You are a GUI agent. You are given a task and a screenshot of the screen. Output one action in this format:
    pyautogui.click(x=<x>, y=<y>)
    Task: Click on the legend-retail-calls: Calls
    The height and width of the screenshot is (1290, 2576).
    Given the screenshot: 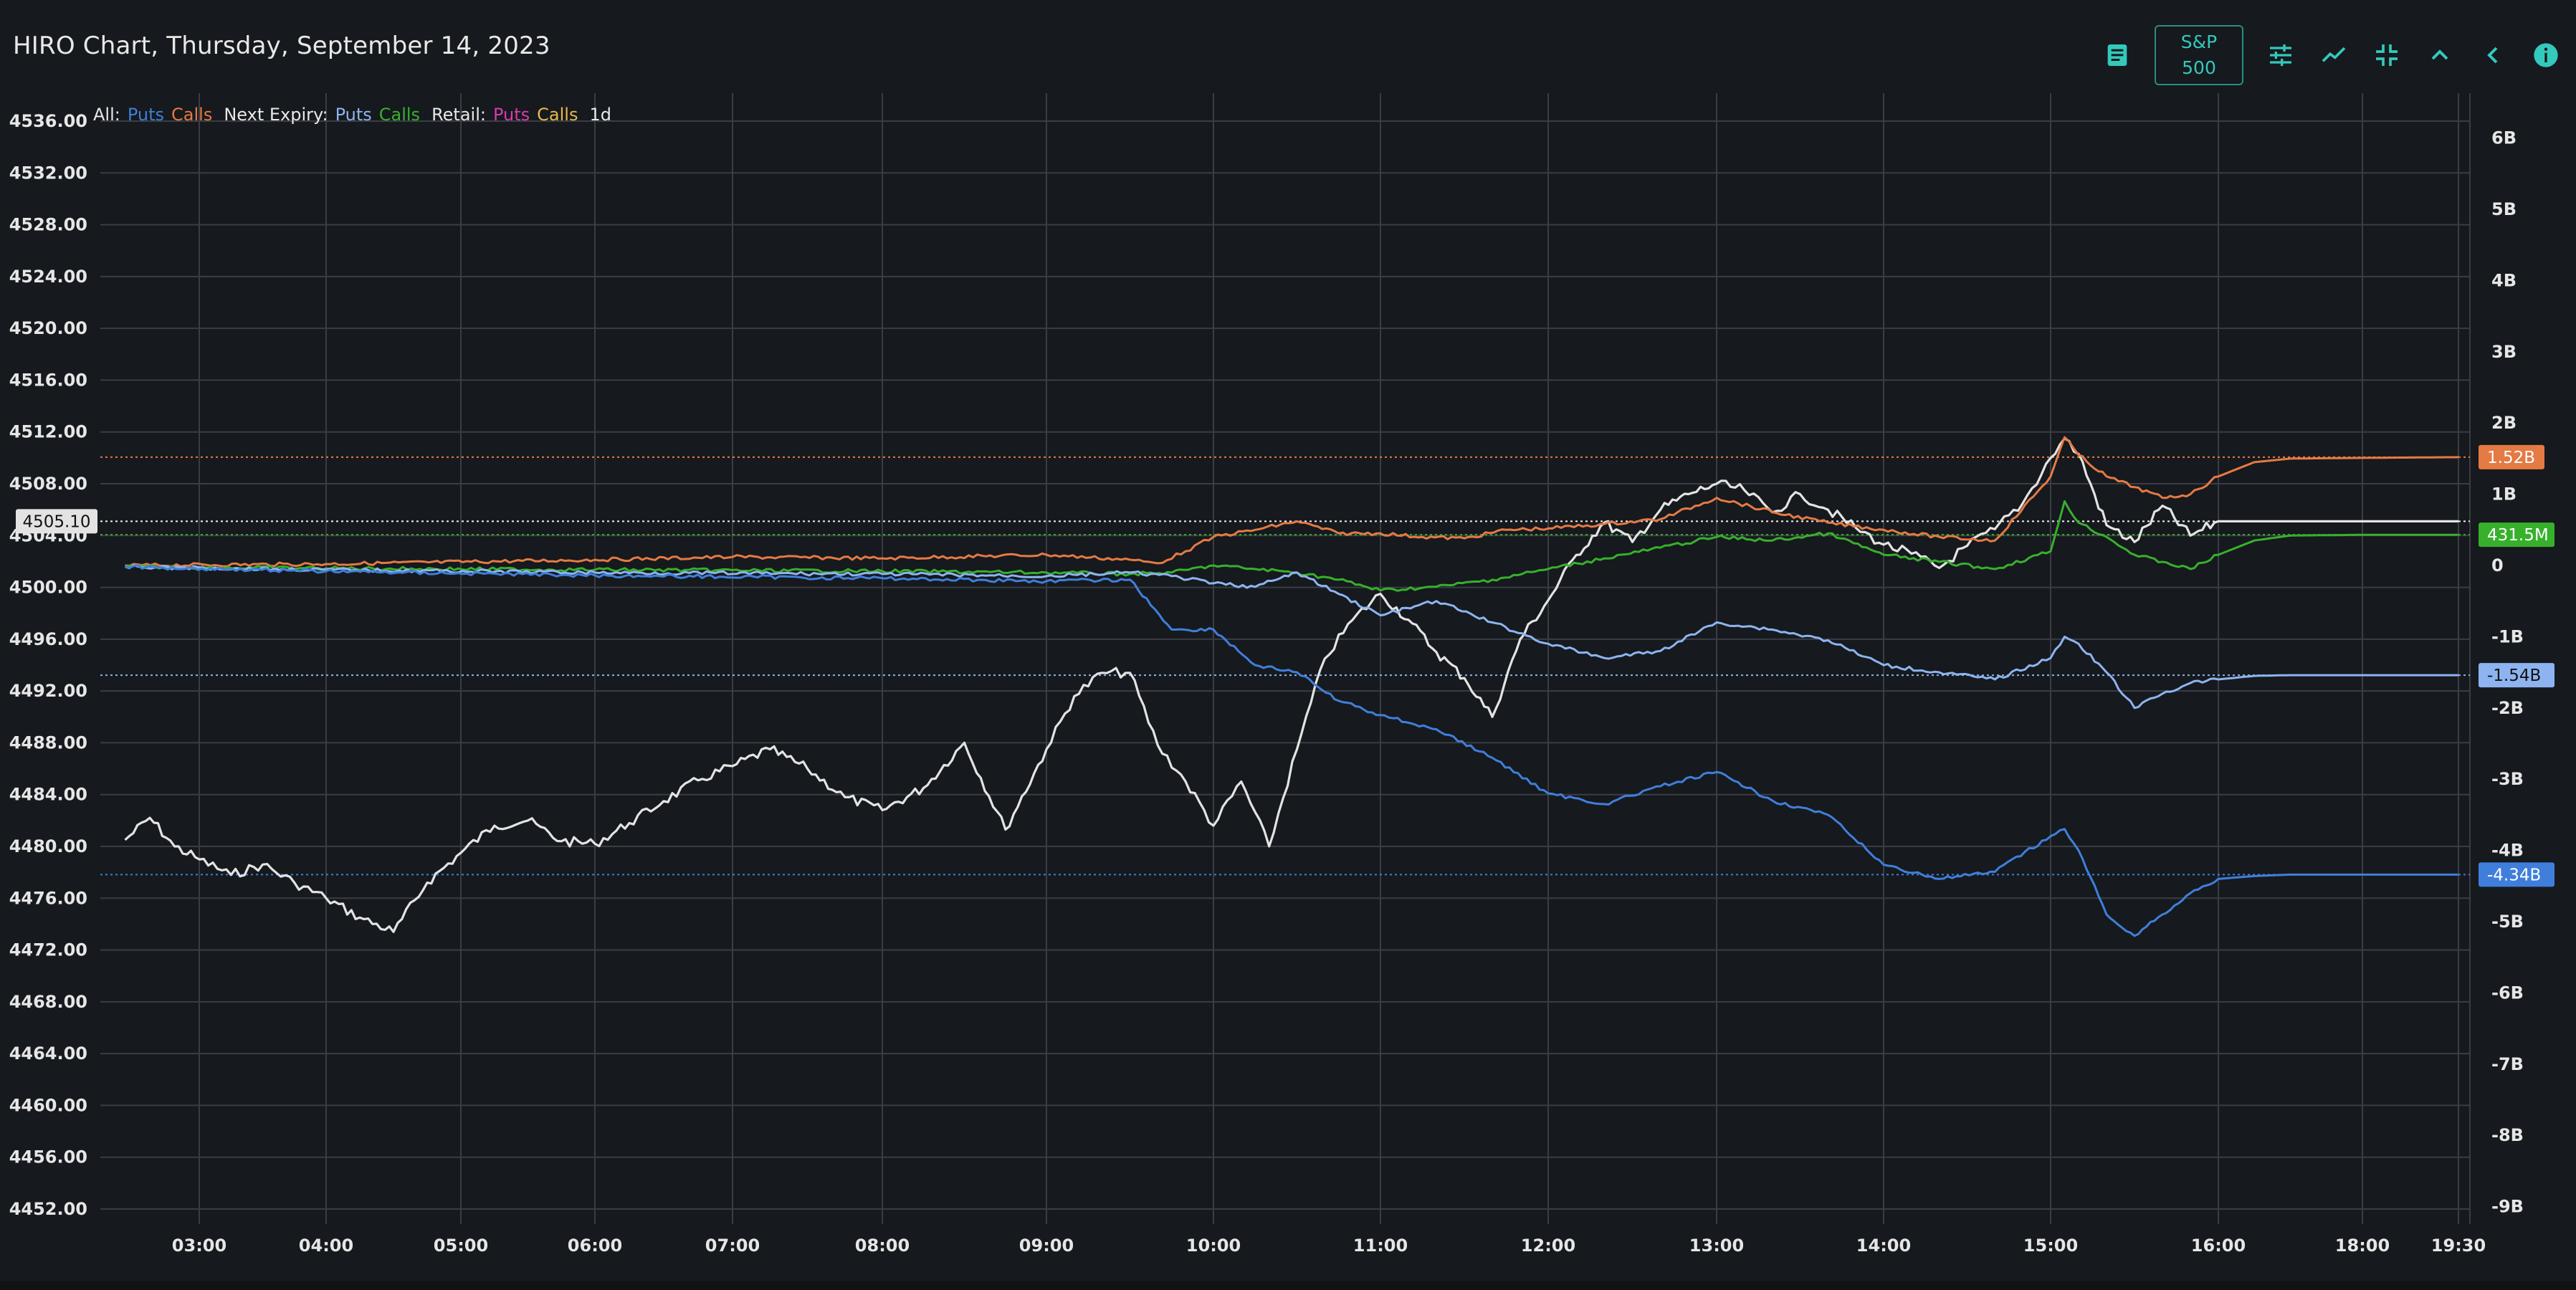 What is the action you would take?
    pyautogui.click(x=557, y=115)
    